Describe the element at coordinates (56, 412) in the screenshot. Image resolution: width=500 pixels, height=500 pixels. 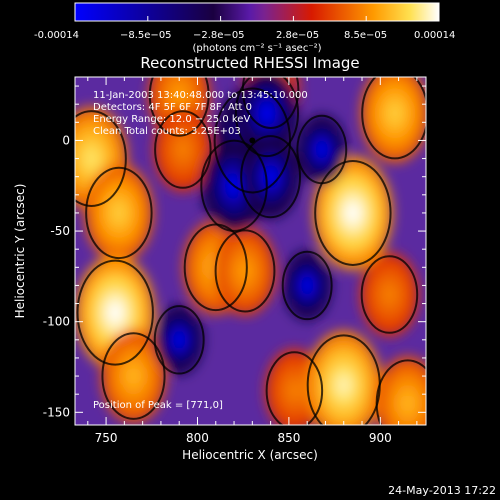
I see `y-tick-label: -150` at that location.